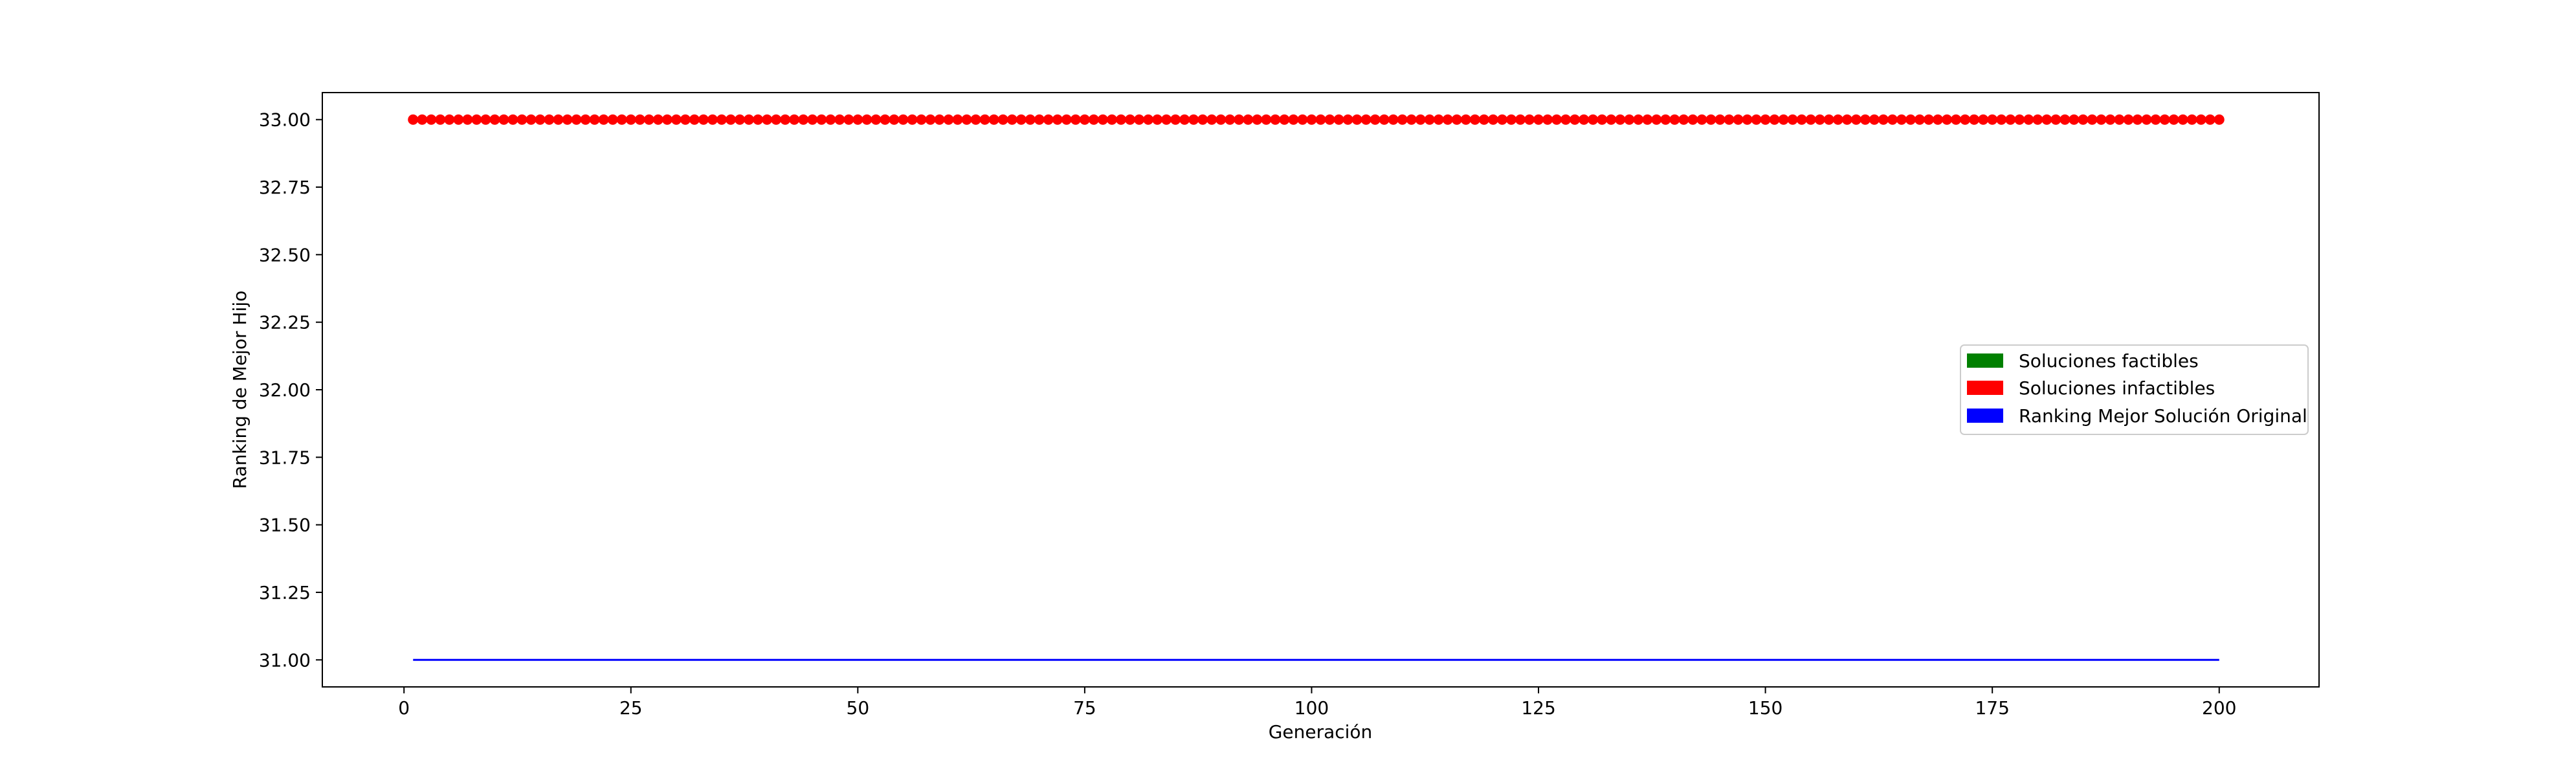 This screenshot has height=773, width=2576. What do you see at coordinates (285, 120) in the screenshot?
I see `y-tick-label: 33.00` at bounding box center [285, 120].